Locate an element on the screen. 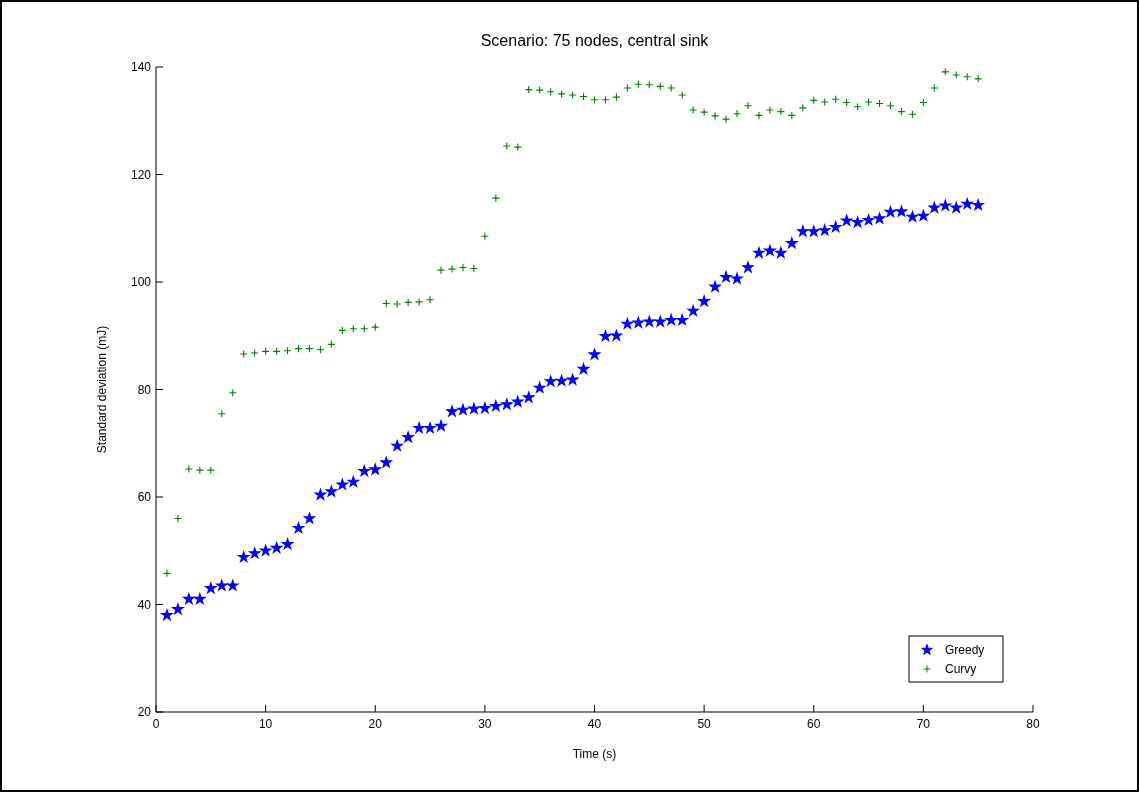 The image size is (1139, 792). legend-label: Curvy is located at coordinates (961, 669).